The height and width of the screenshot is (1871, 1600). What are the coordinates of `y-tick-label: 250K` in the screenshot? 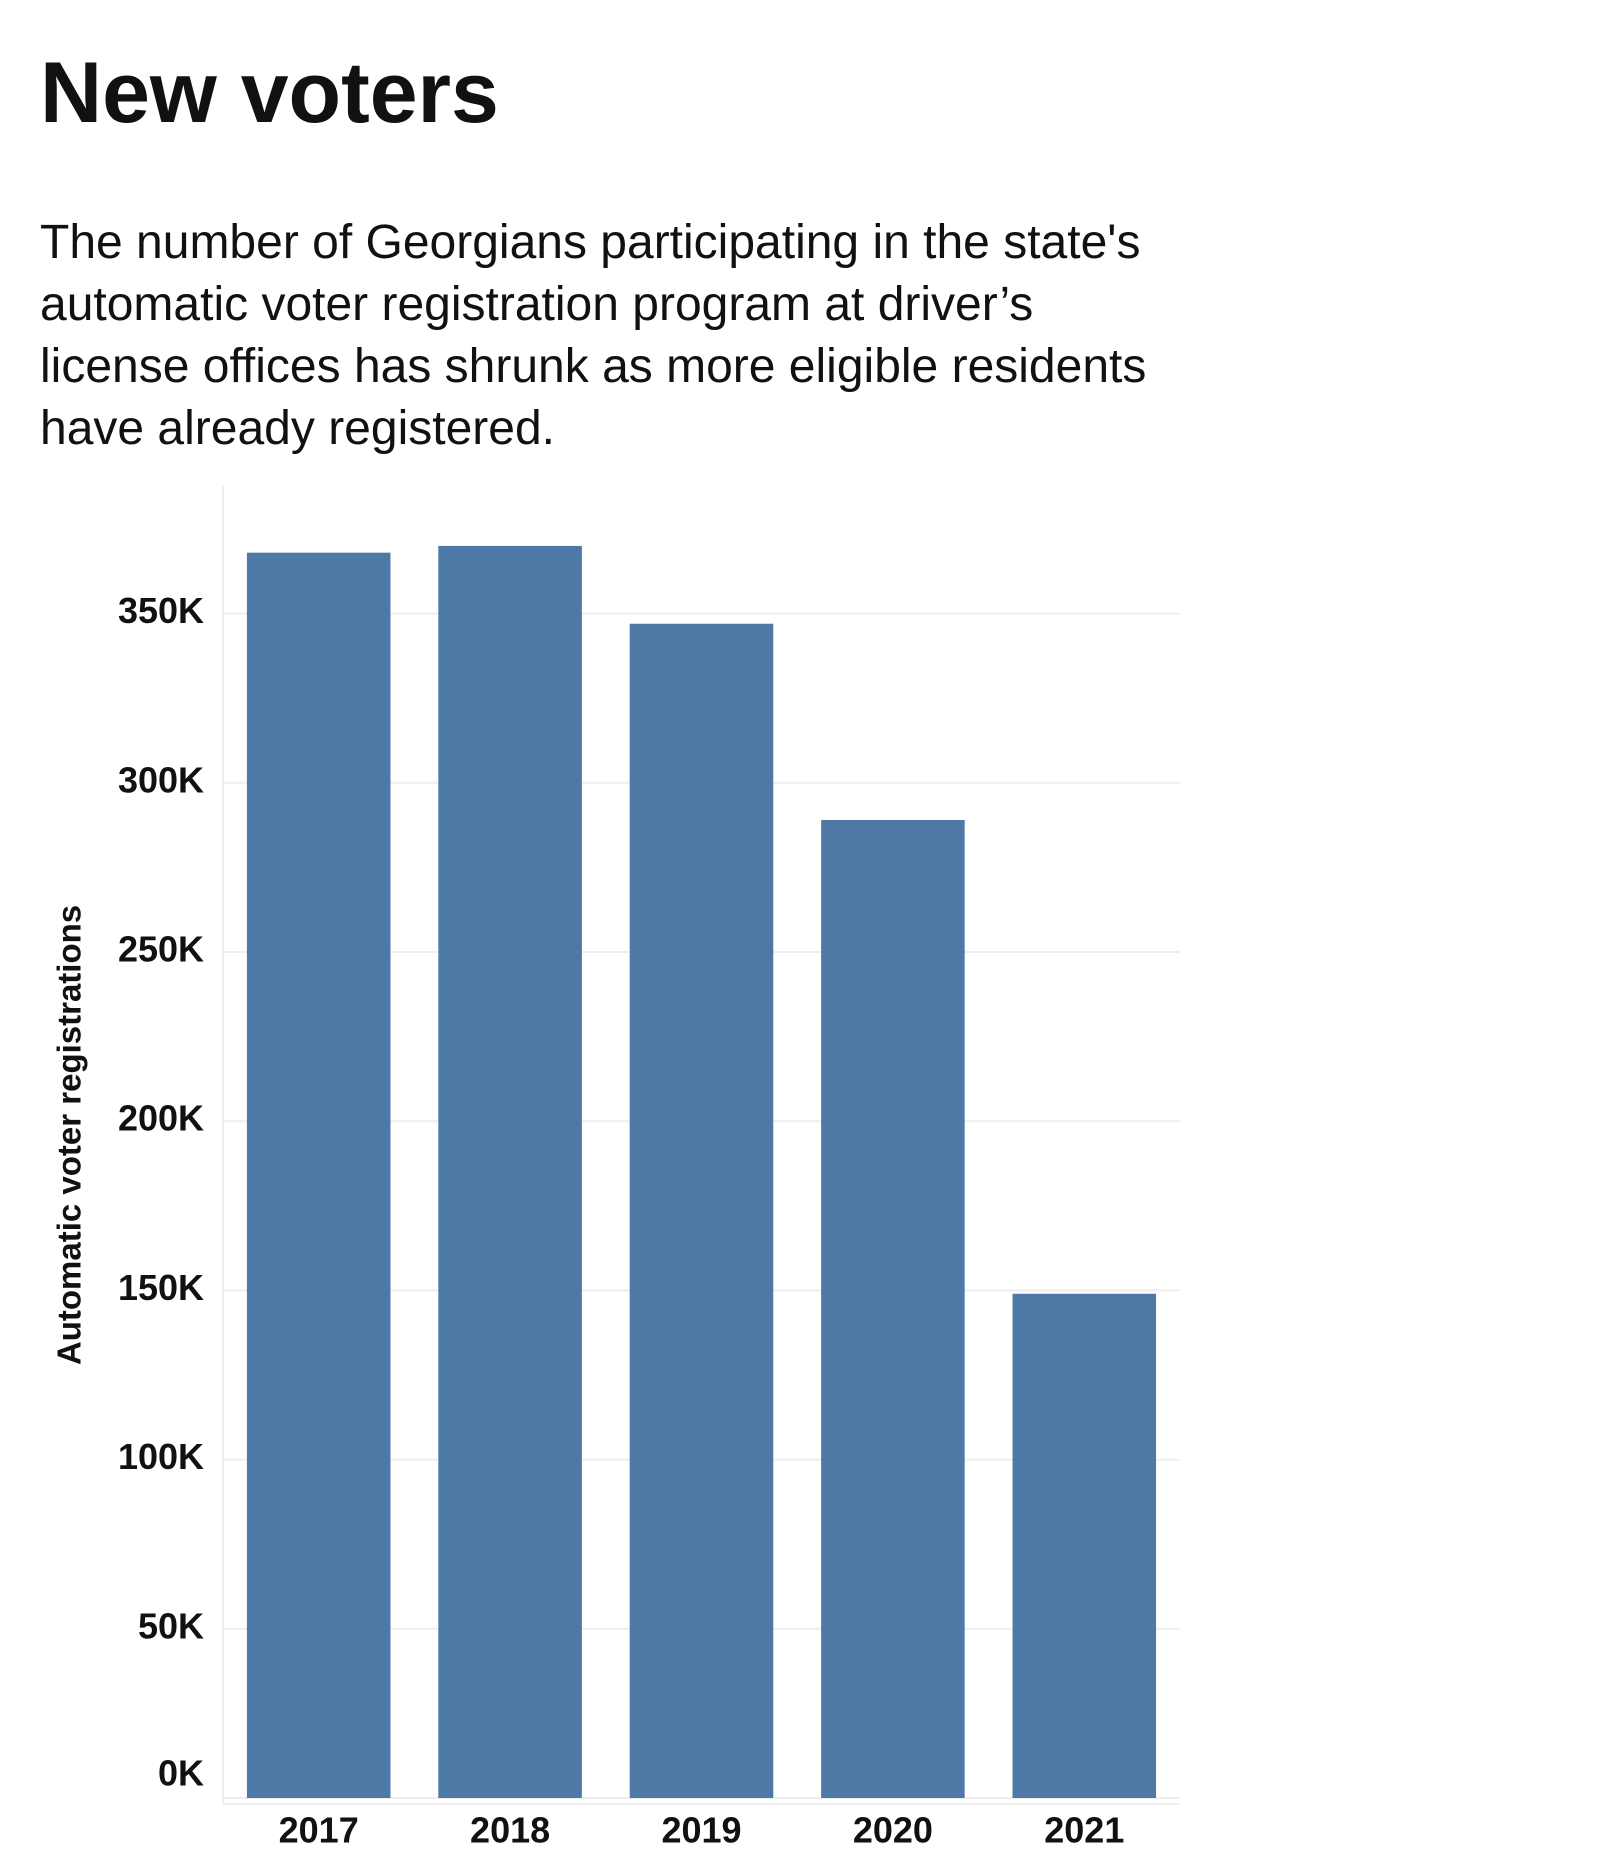 It's located at (161, 949).